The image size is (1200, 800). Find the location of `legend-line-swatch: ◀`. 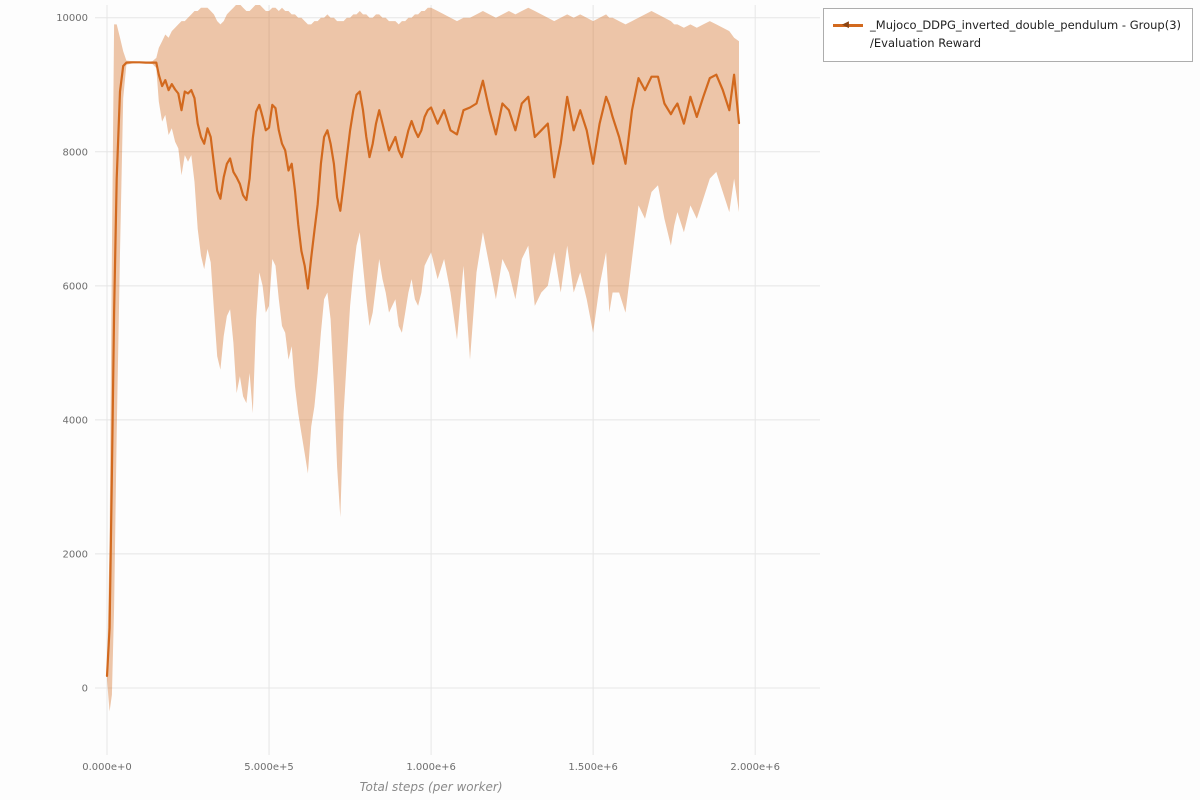

legend-line-swatch: ◀ is located at coordinates (848, 25).